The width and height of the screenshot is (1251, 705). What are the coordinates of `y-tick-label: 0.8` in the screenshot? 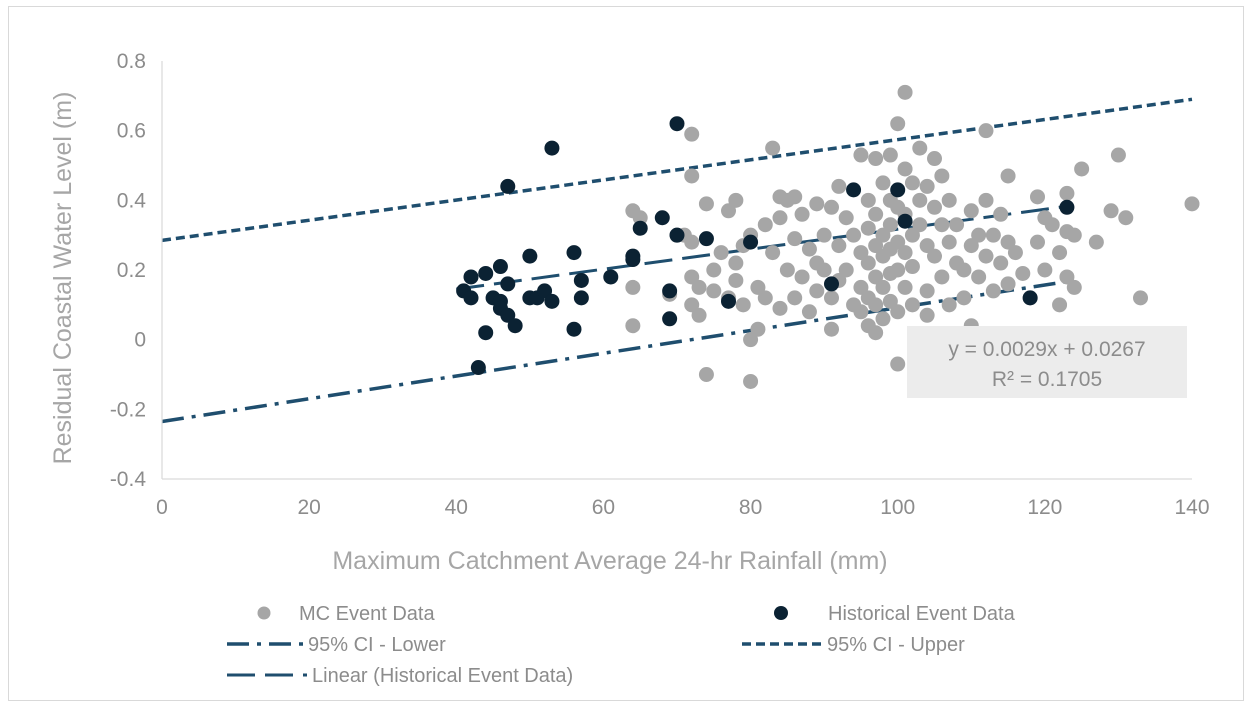 It's located at (131, 61).